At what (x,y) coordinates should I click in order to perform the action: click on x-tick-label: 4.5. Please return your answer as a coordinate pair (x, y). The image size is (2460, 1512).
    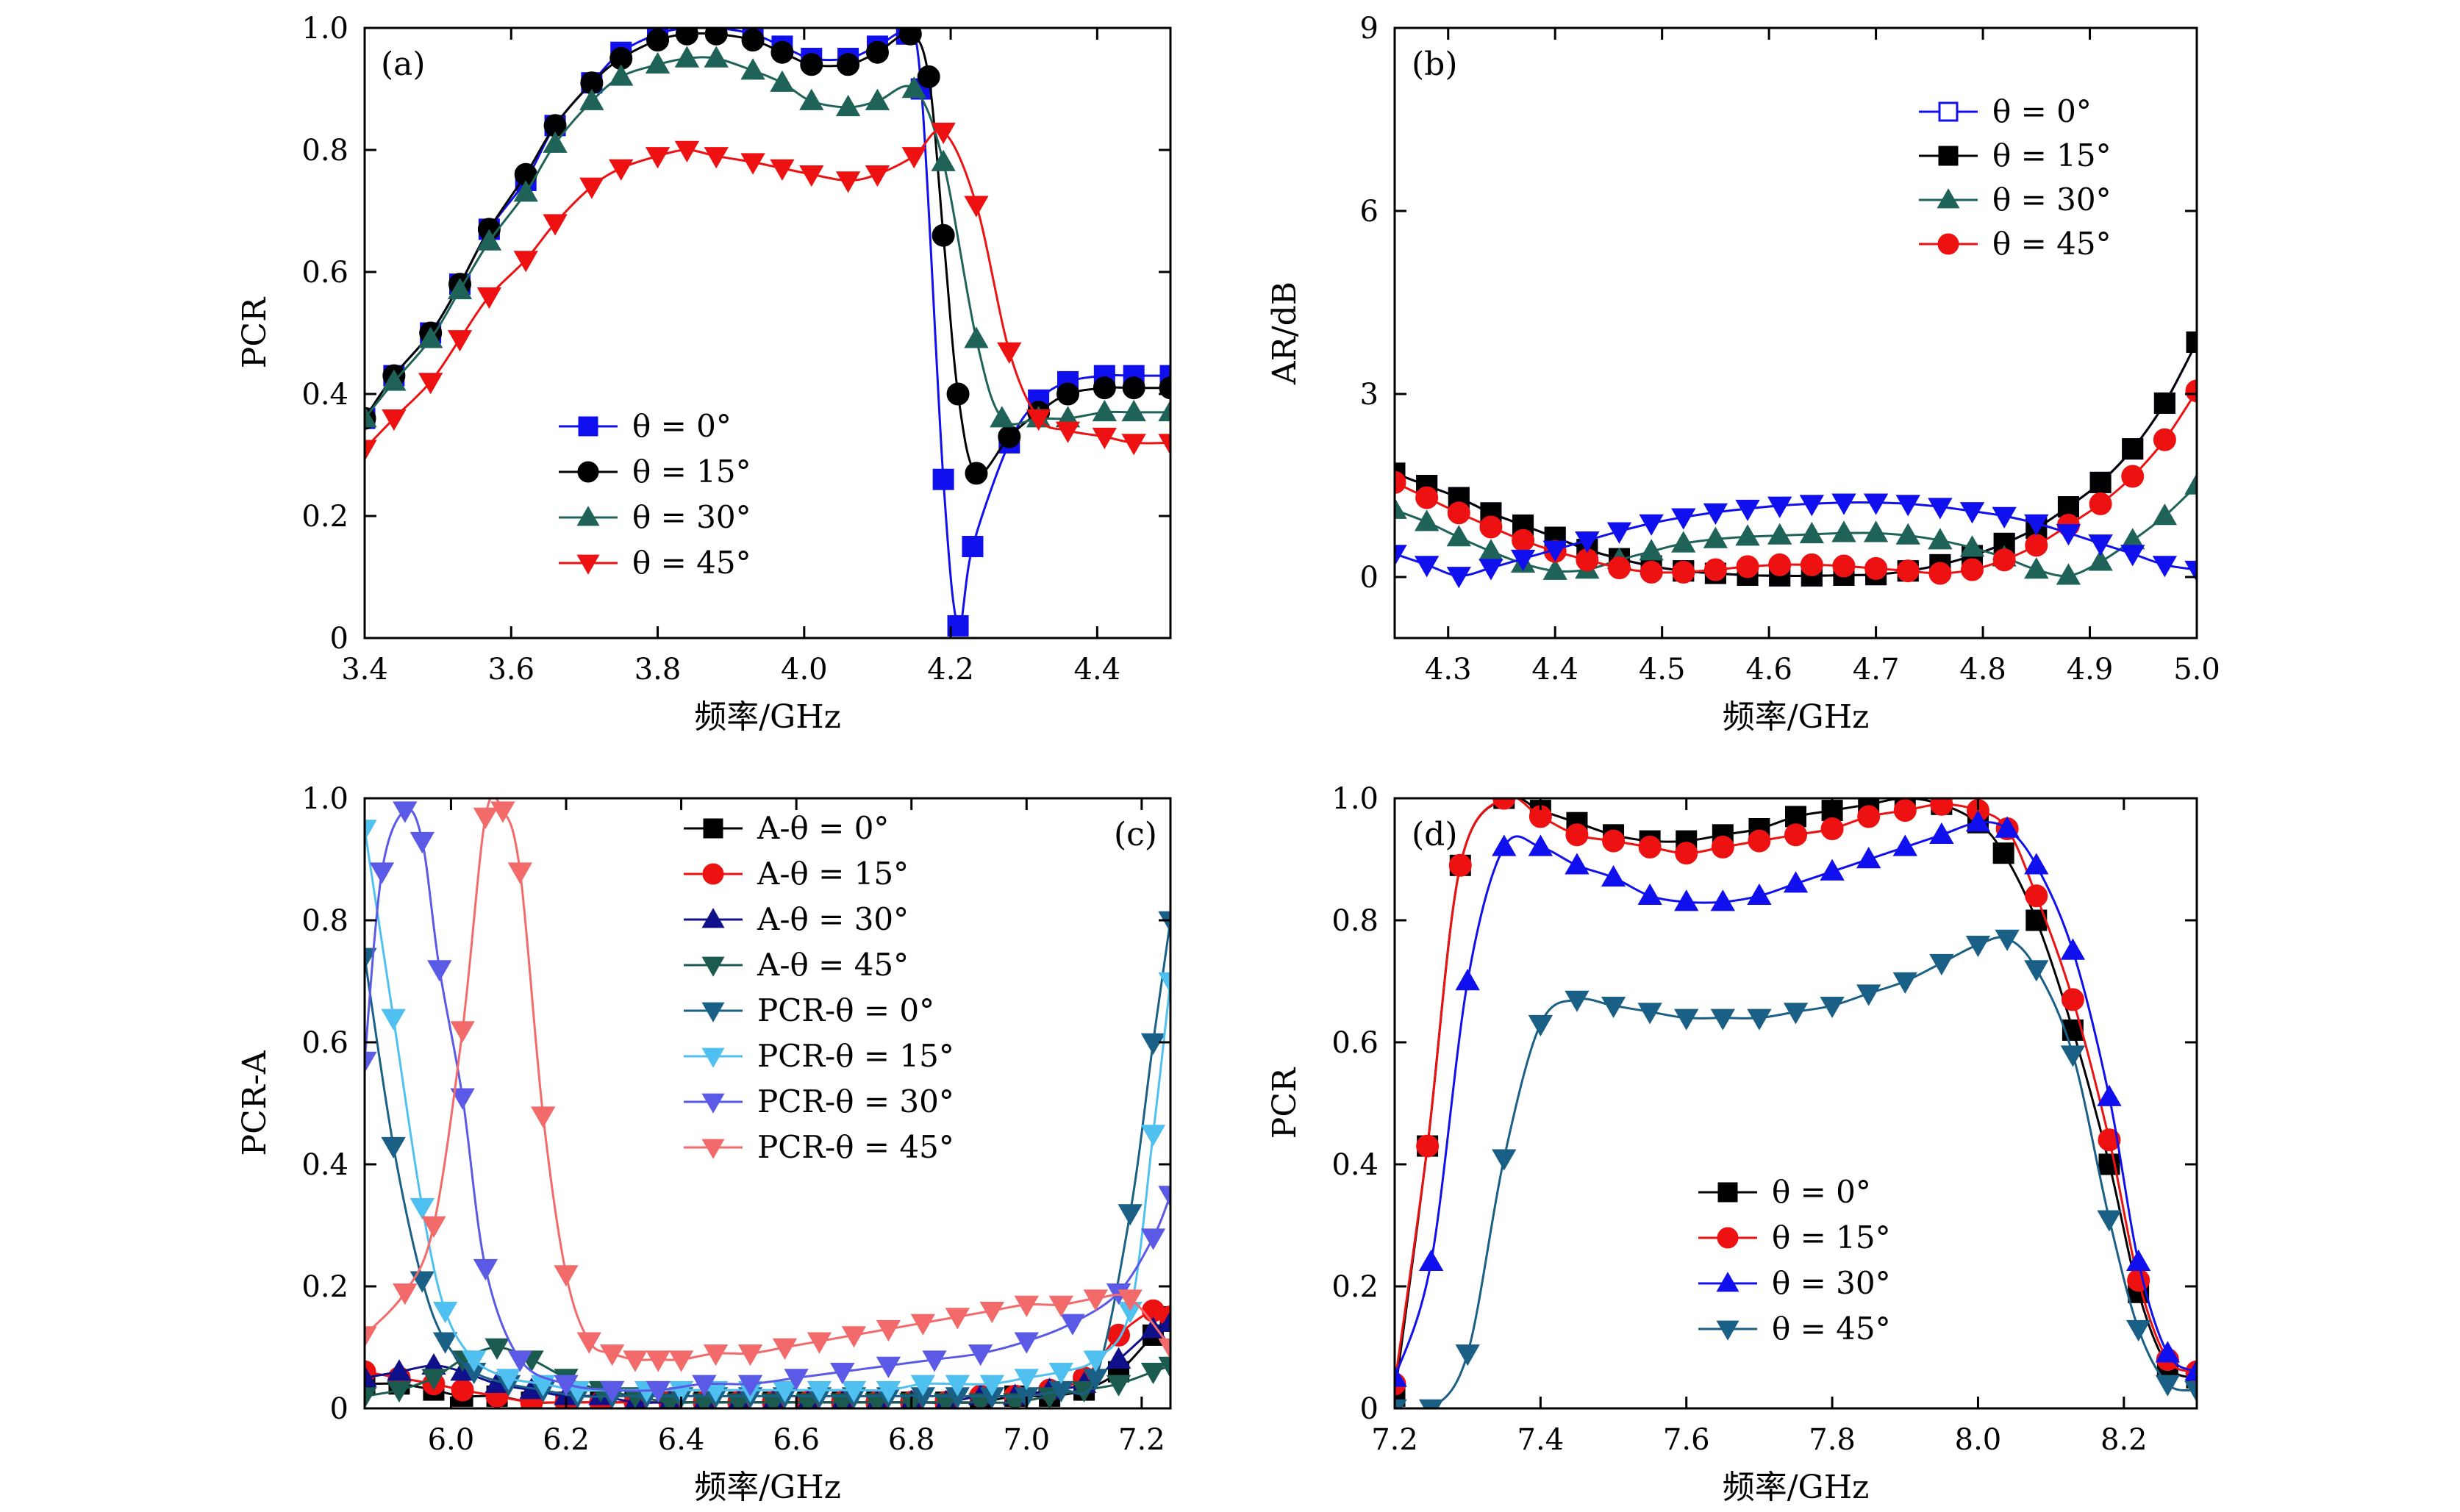
    Looking at the image, I should click on (1662, 670).